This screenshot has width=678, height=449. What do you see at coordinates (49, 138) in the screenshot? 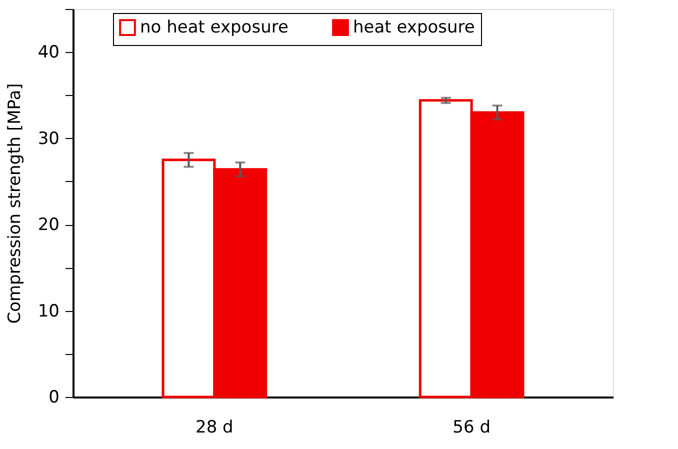
I see `y-tick-label: 30` at bounding box center [49, 138].